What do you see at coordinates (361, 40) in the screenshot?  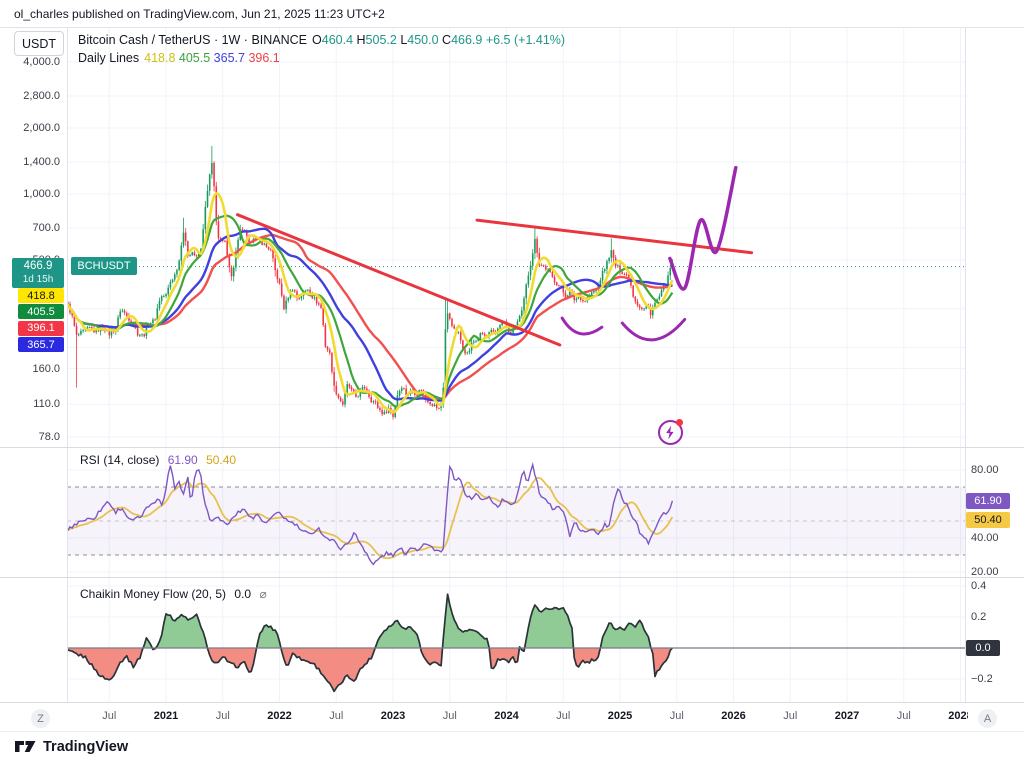 I see `ohlc-key: H` at bounding box center [361, 40].